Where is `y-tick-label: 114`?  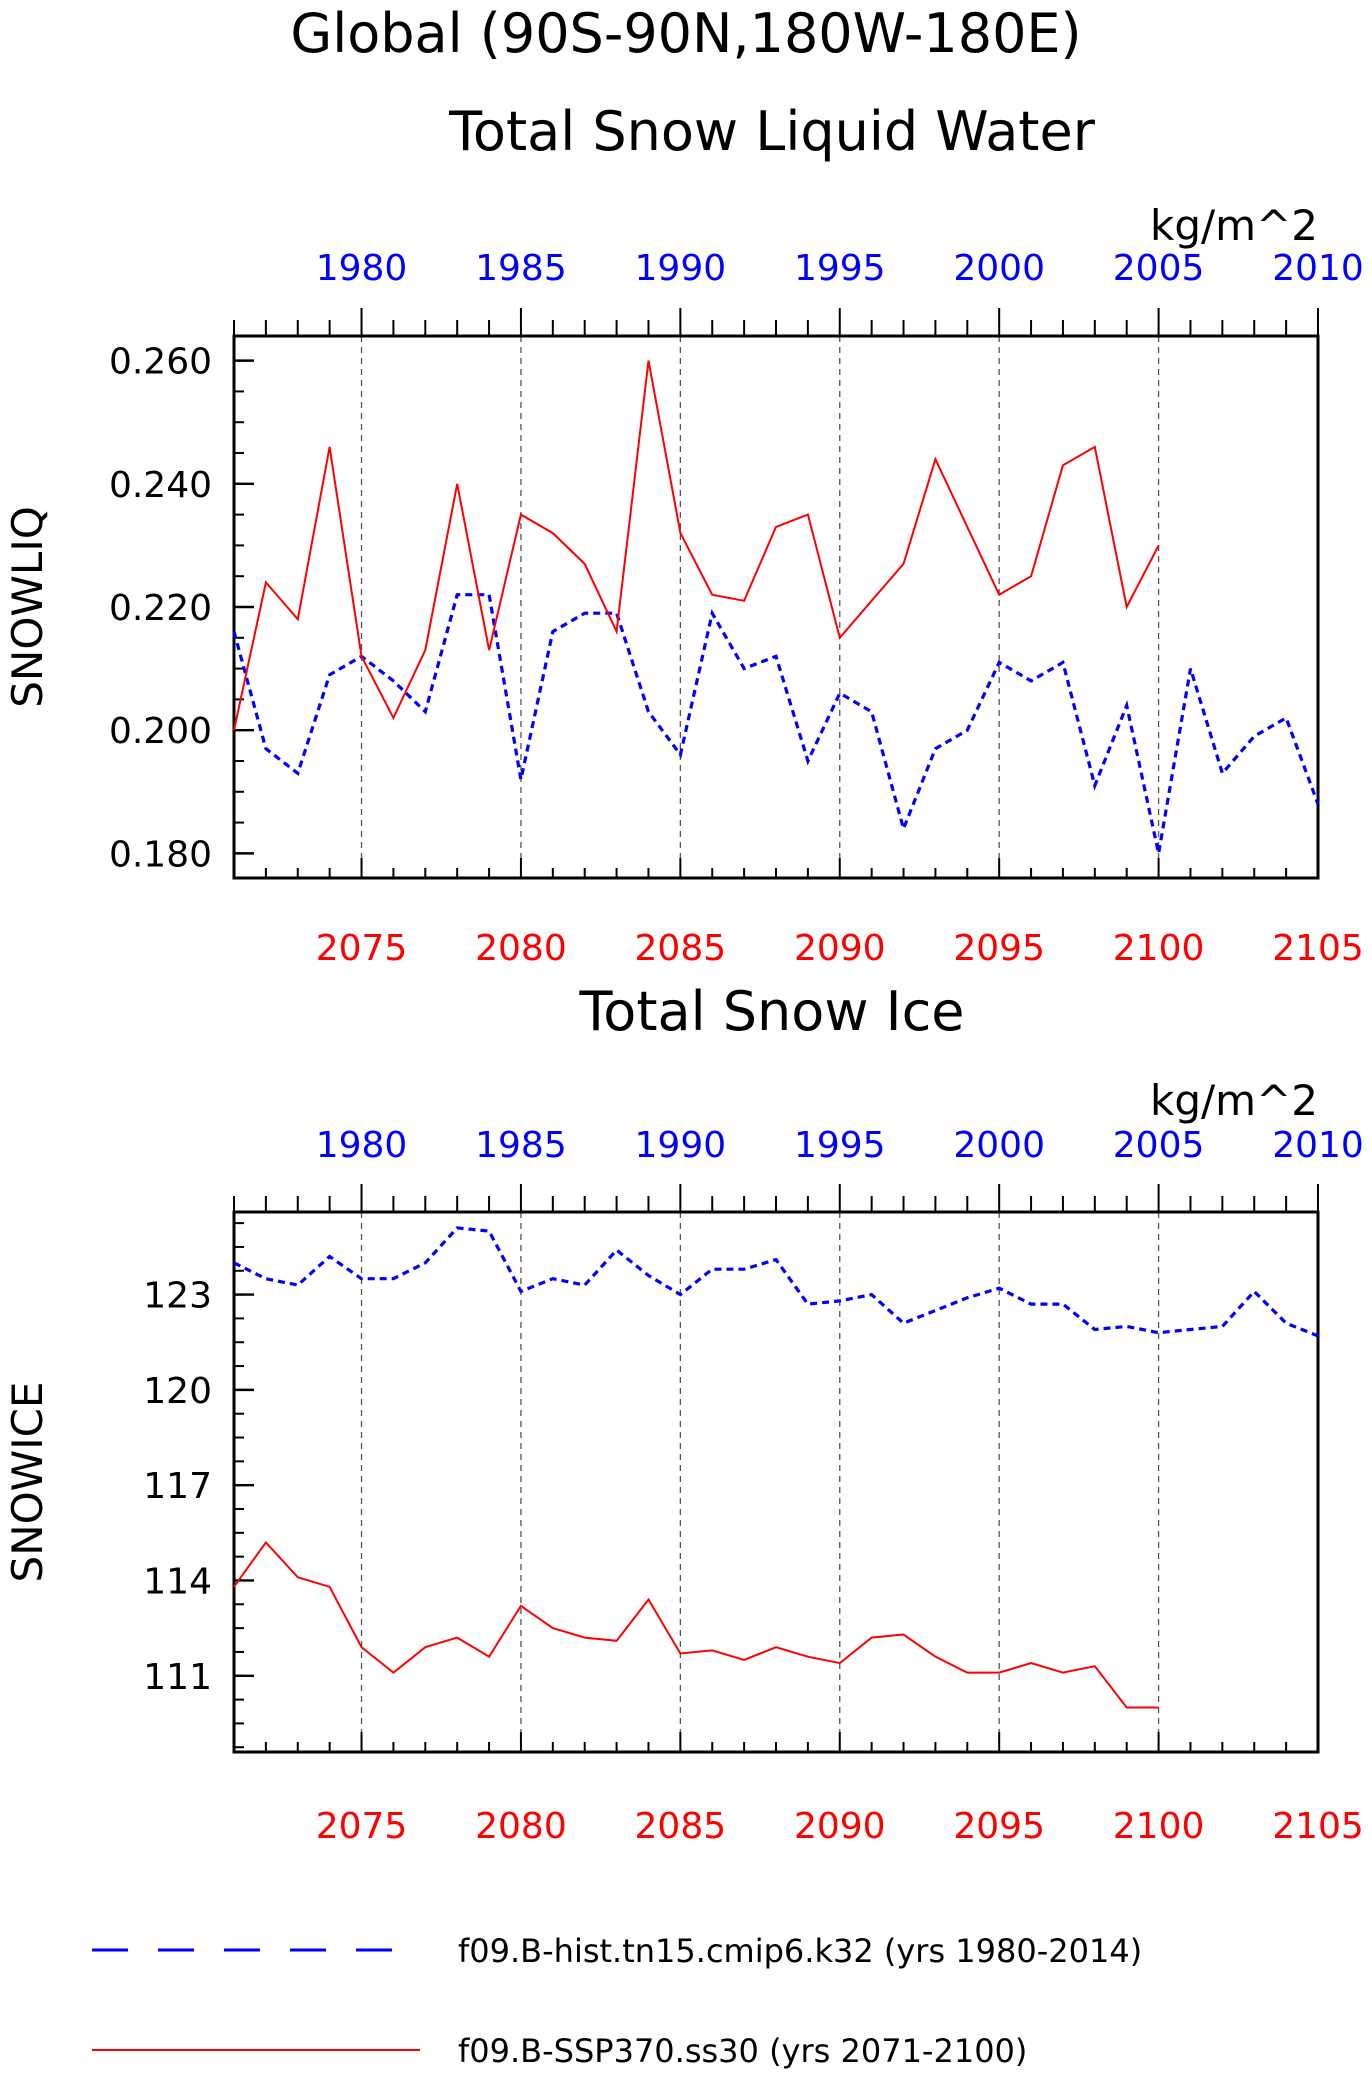
y-tick-label: 114 is located at coordinates (177, 1581).